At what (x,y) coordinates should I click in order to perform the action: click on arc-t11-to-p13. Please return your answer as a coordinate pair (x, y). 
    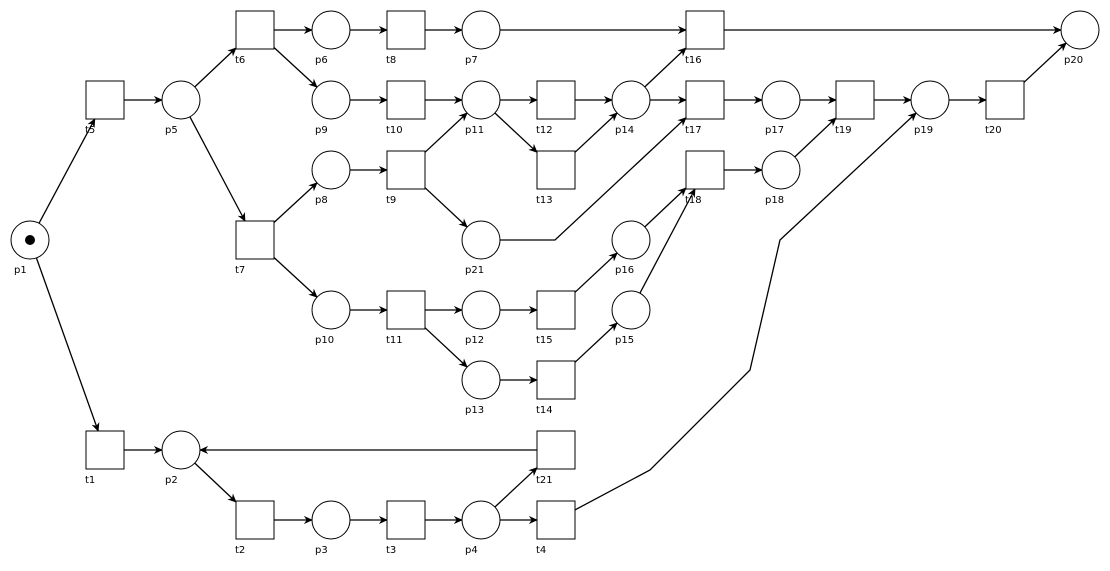
    Looking at the image, I should click on (446, 347).